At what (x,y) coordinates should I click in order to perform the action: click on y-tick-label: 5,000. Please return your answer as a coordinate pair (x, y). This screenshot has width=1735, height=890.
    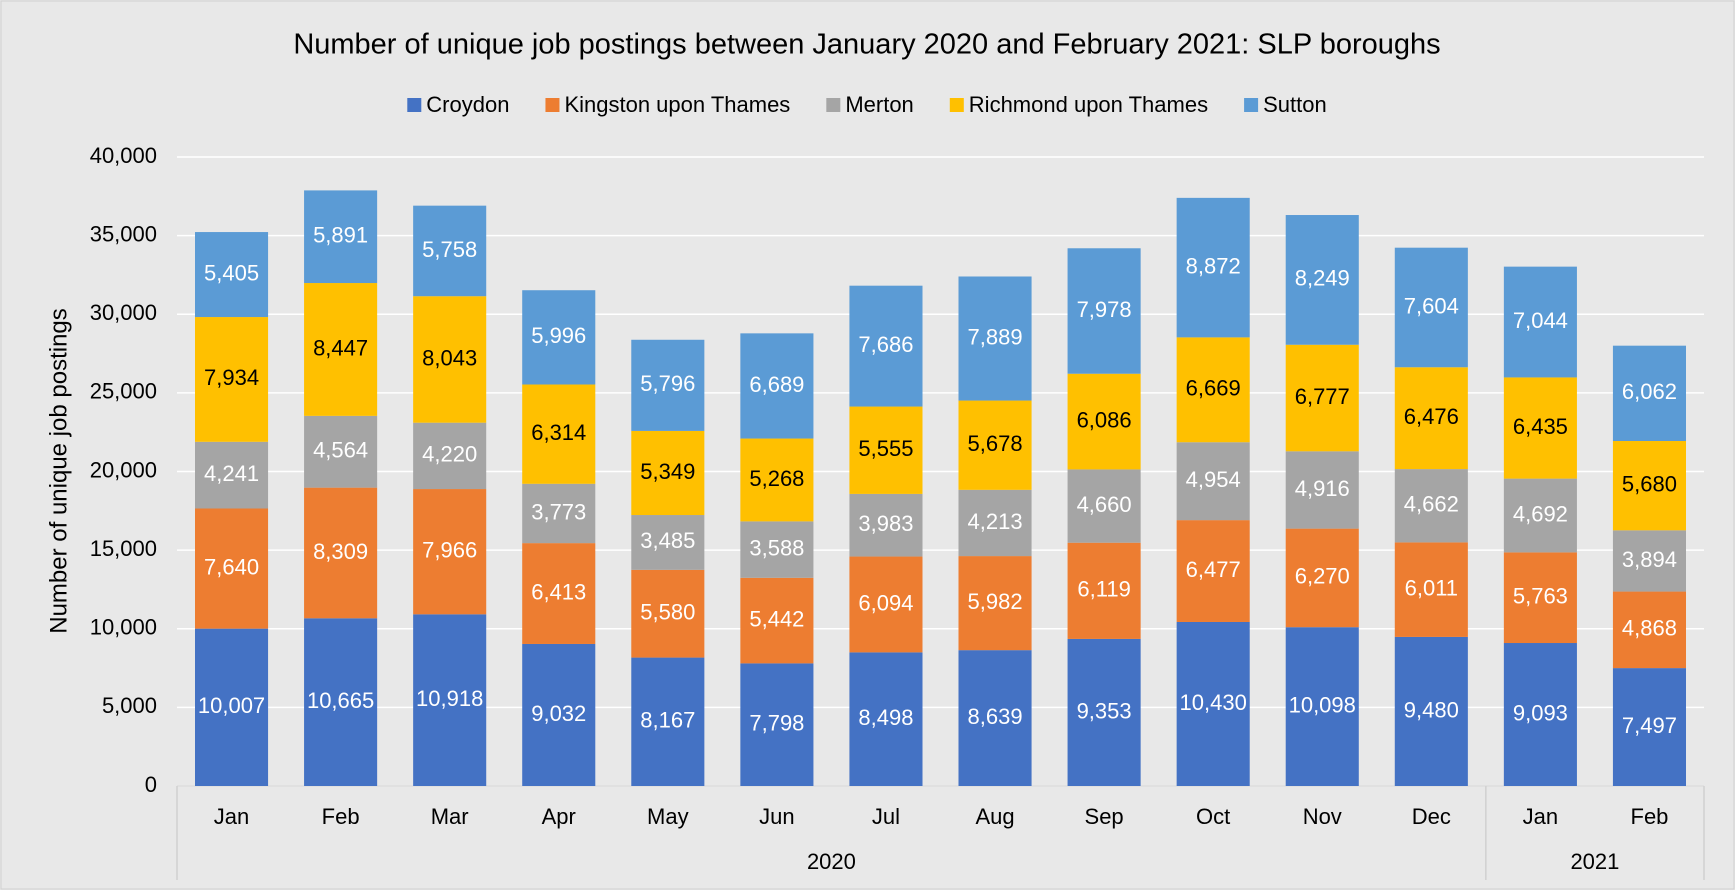
    Looking at the image, I should click on (129, 705).